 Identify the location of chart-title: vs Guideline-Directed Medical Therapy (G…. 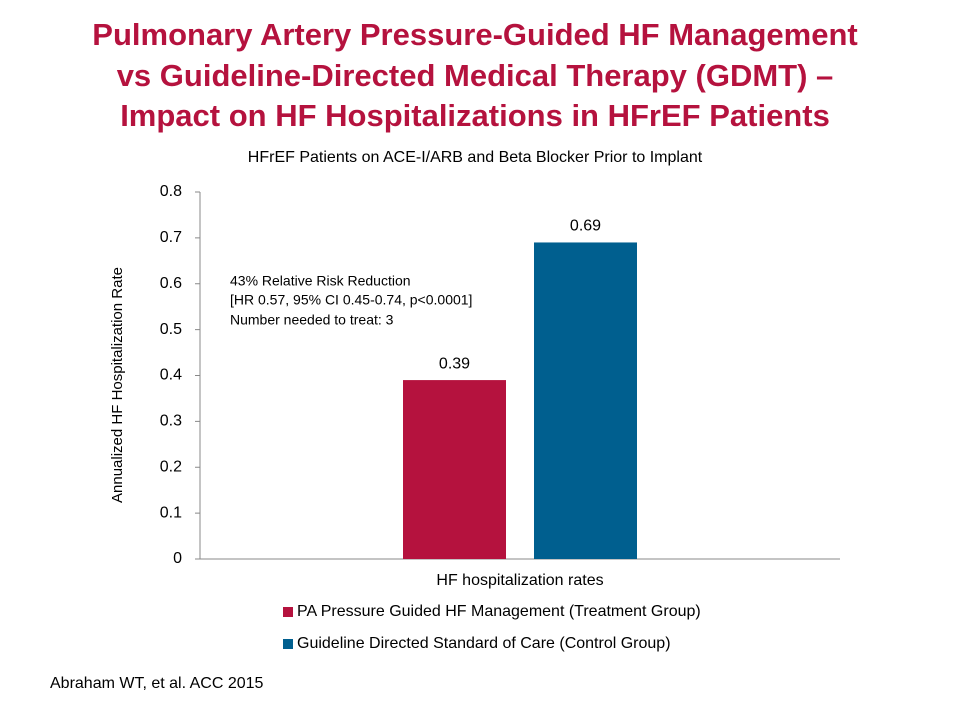
(475, 75).